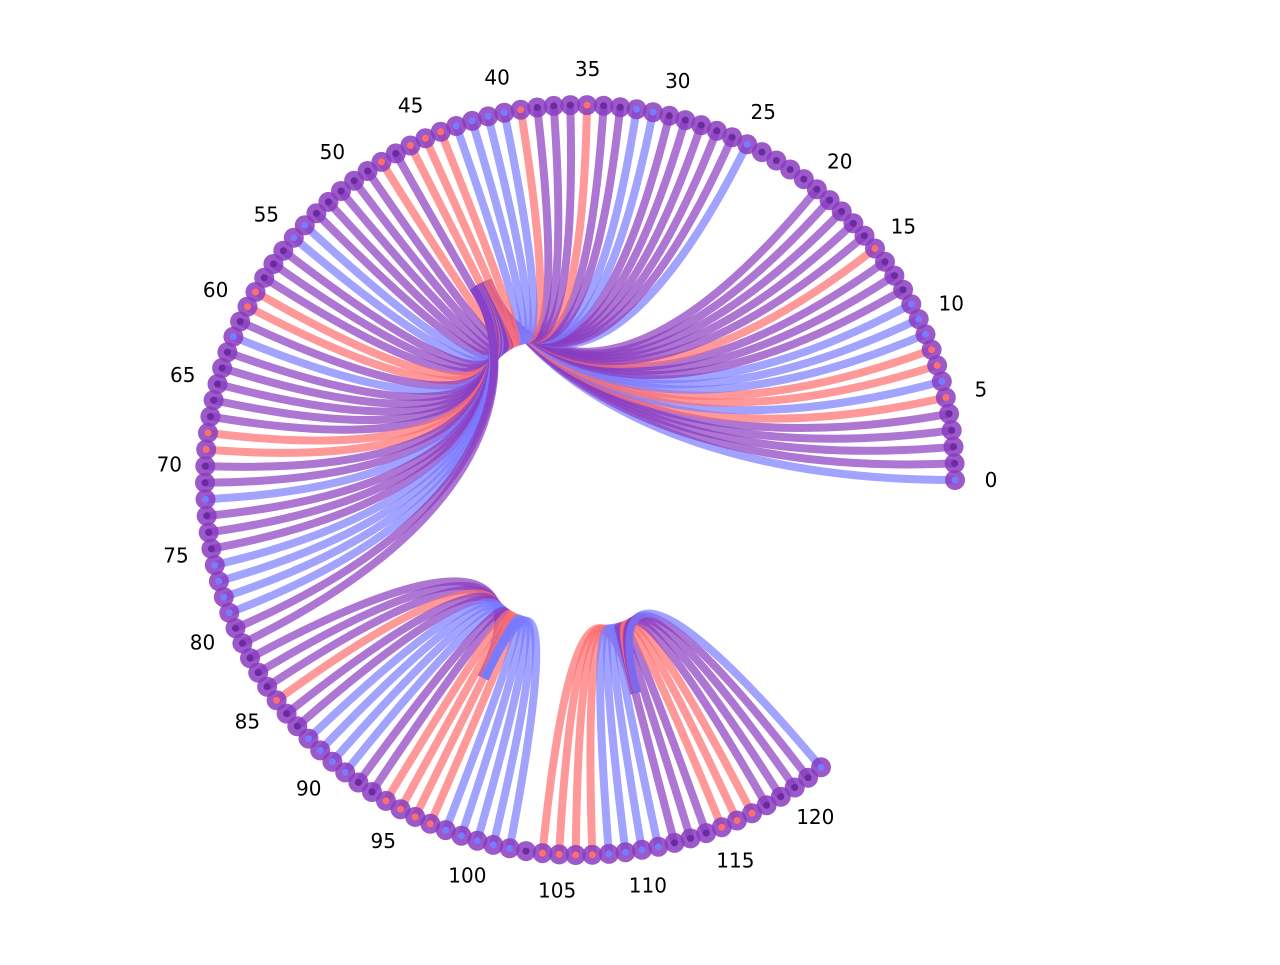  I want to click on tick-label: 60, so click(215, 290).